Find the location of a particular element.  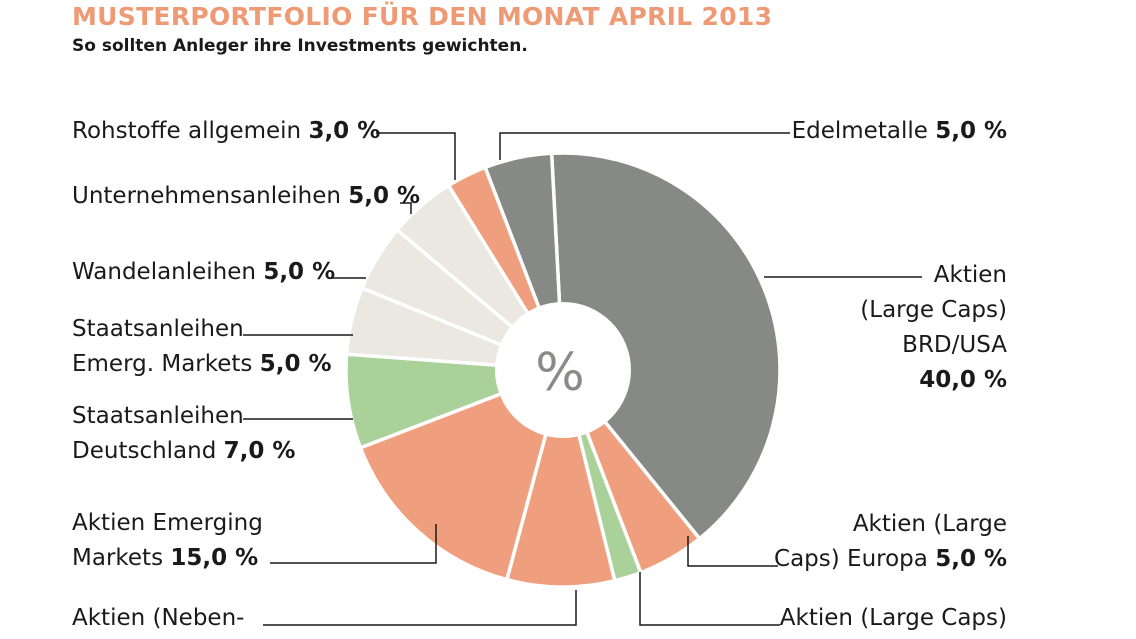

slice-value-10: 3,0 % is located at coordinates (344, 131).